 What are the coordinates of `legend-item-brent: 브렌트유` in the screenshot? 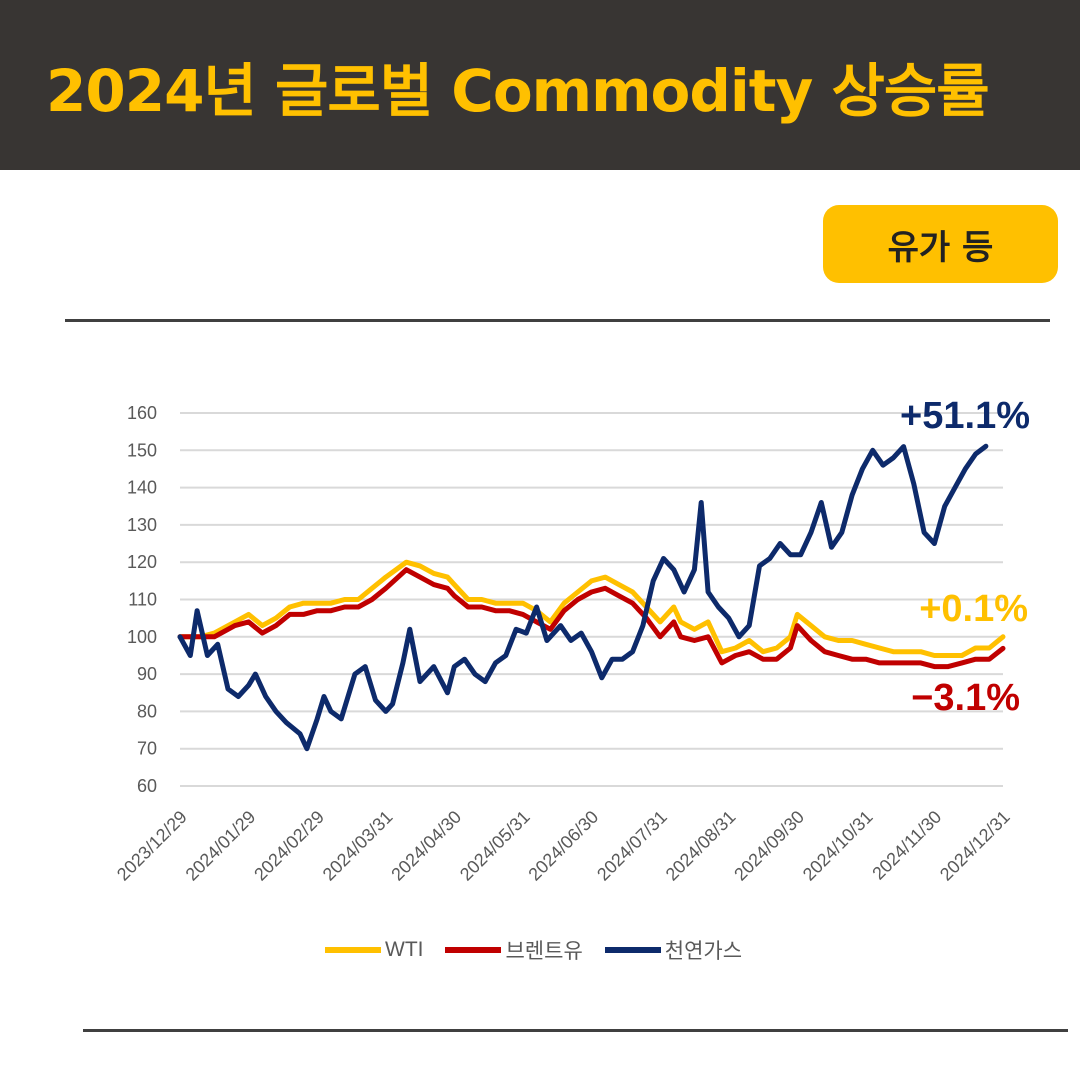 It's located at (514, 950).